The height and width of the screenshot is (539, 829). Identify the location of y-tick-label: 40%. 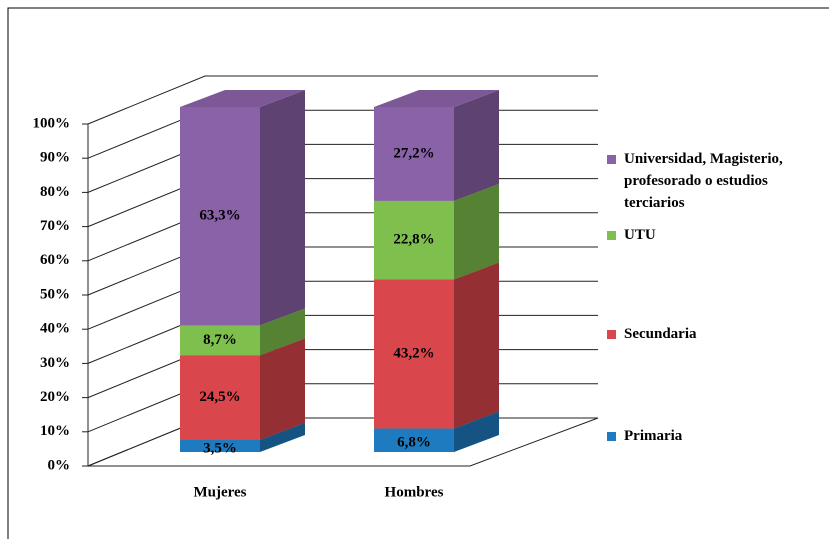
(55, 329).